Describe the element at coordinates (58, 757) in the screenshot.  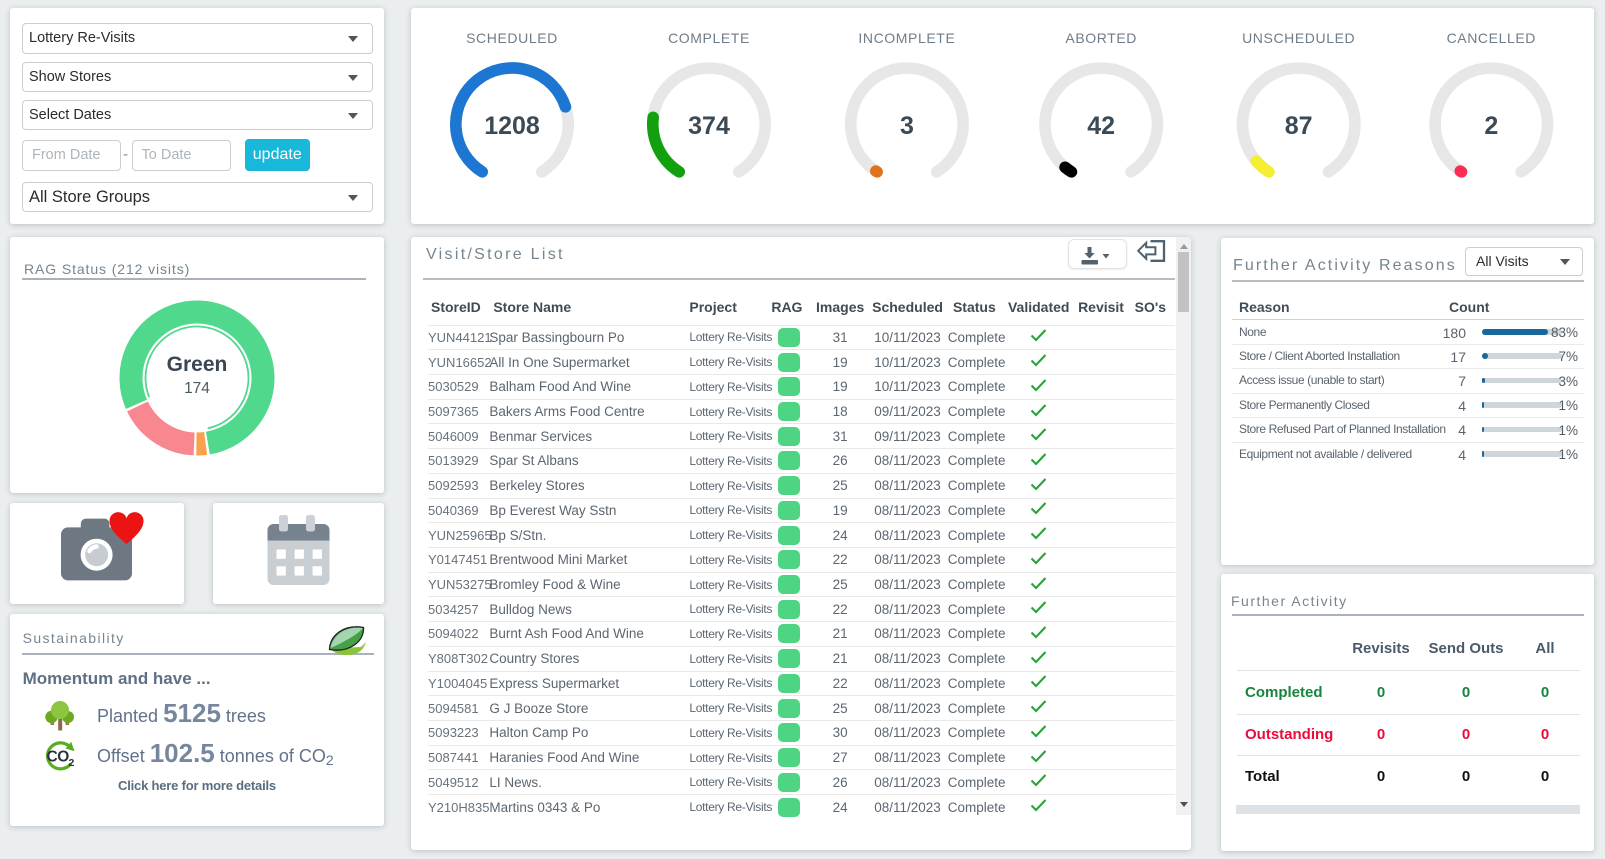
I see `svg-text: CO` at that location.